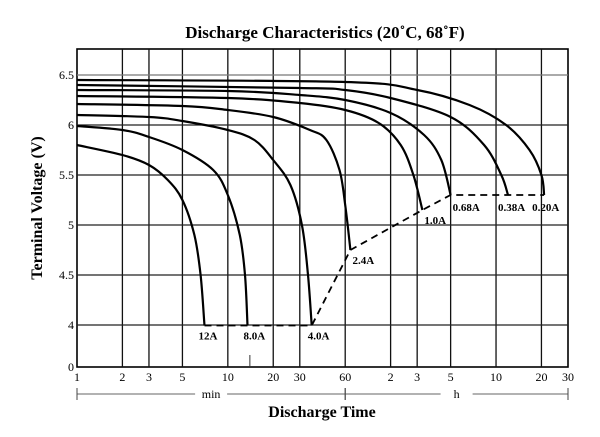 The image size is (600, 437). Describe the element at coordinates (71, 367) in the screenshot. I see `y-tick-label: 0` at that location.